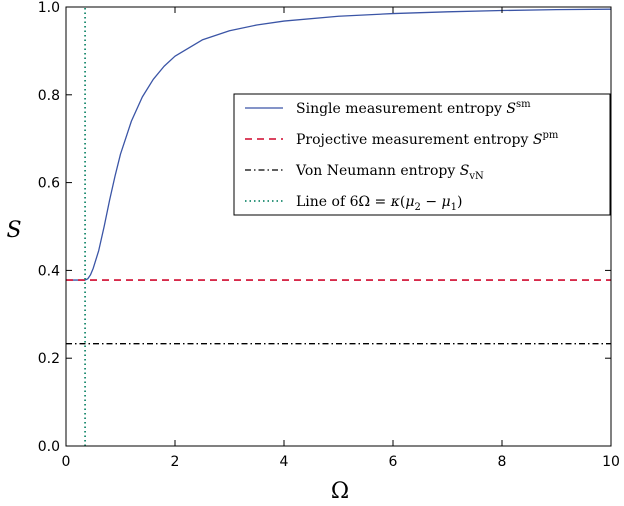 The width and height of the screenshot is (624, 506). What do you see at coordinates (49, 96) in the screenshot?
I see `y-tick-label: 0.8` at bounding box center [49, 96].